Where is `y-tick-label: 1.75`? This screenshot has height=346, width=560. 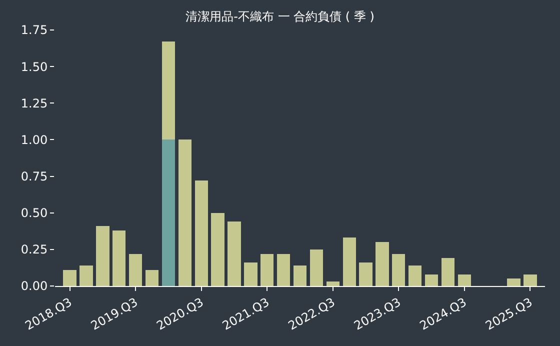 y-tick-label: 1.75 is located at coordinates (34, 30).